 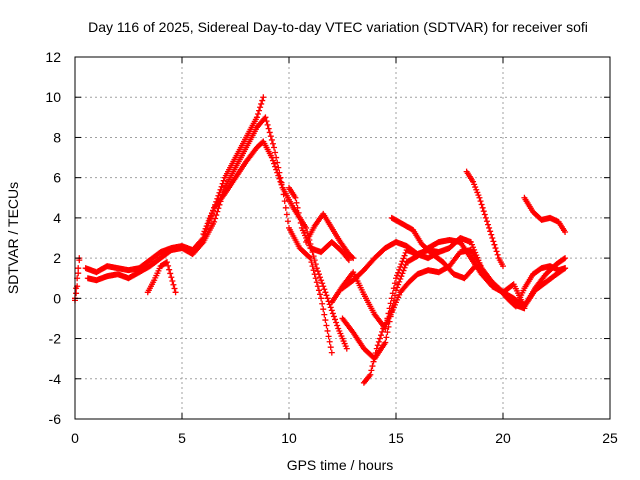 What do you see at coordinates (161, 277) in the screenshot?
I see `series-track-e` at bounding box center [161, 277].